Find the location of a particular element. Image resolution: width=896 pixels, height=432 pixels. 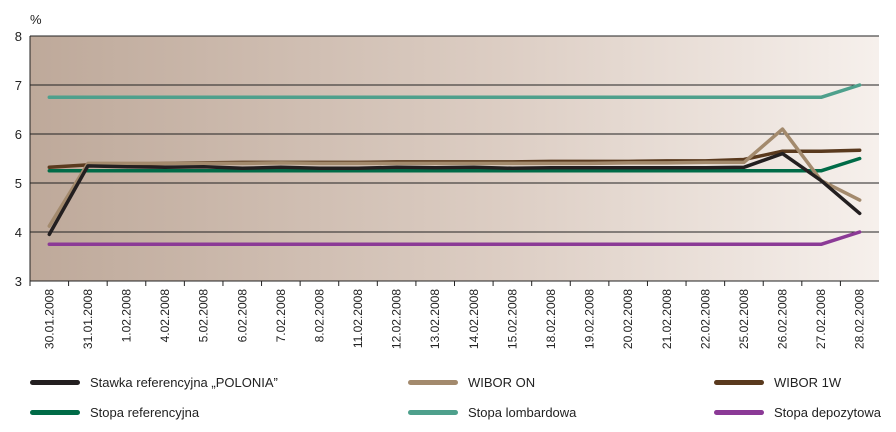

legend-item: Stopa depozytowa is located at coordinates (797, 412).